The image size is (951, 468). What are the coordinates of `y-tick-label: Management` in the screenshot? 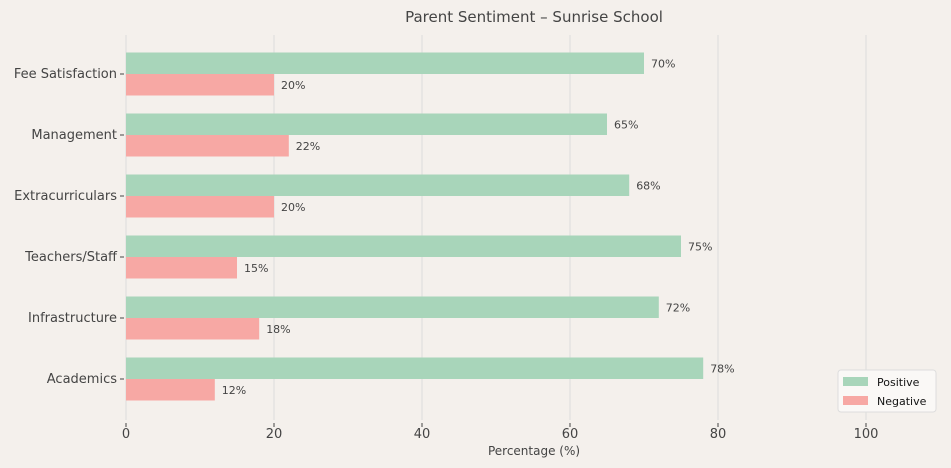 It's located at (74, 135).